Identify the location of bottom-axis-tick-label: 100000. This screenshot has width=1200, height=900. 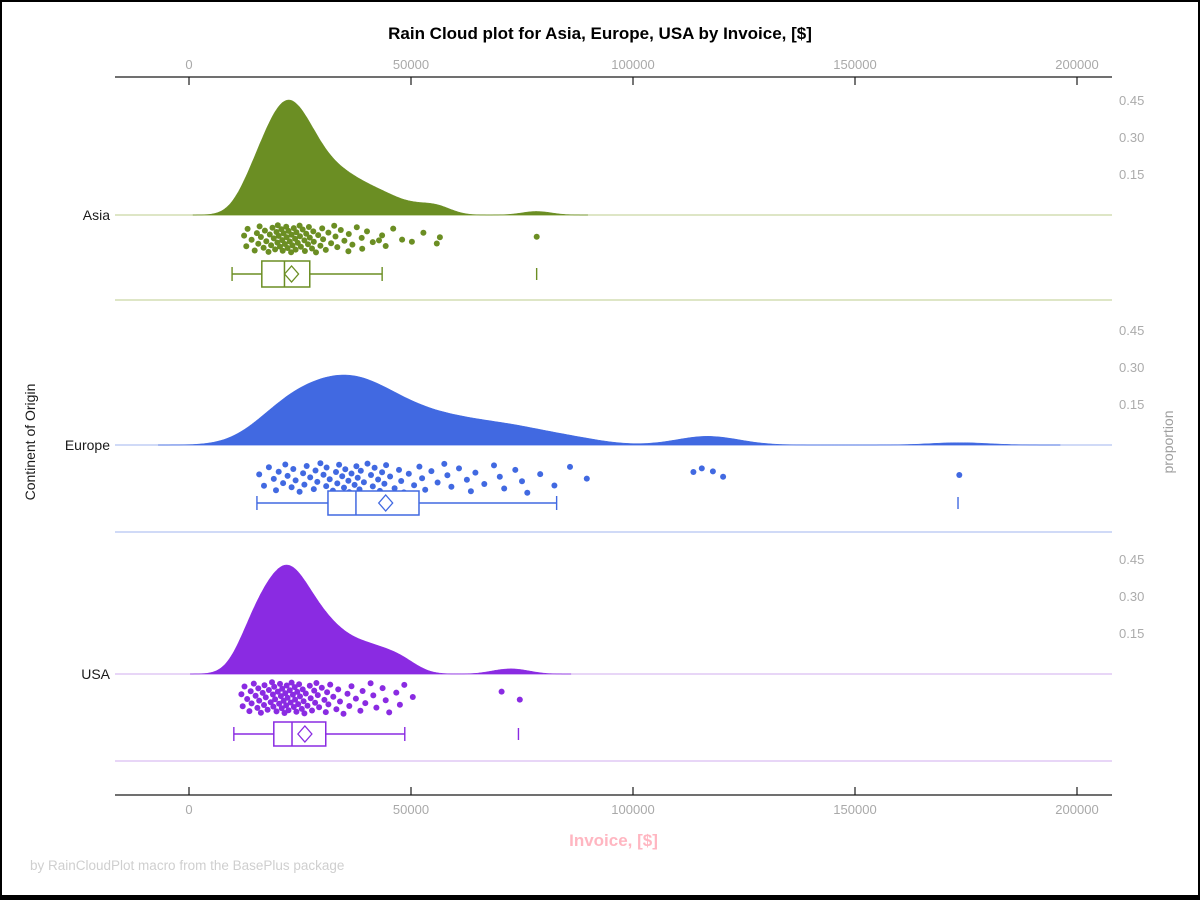
(632, 809).